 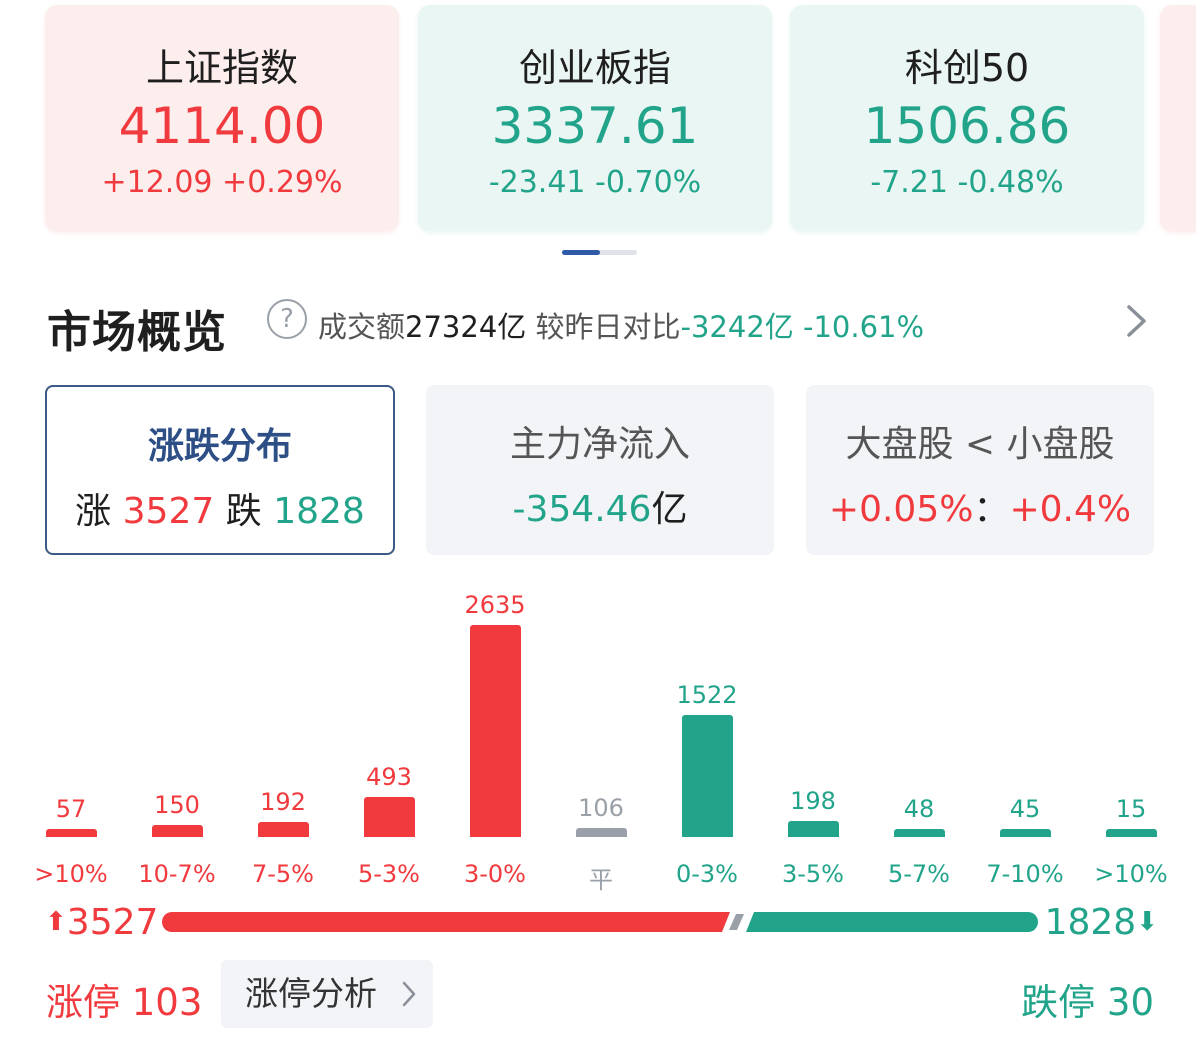 What do you see at coordinates (1025, 809) in the screenshot?
I see `chart-value-label: 45` at bounding box center [1025, 809].